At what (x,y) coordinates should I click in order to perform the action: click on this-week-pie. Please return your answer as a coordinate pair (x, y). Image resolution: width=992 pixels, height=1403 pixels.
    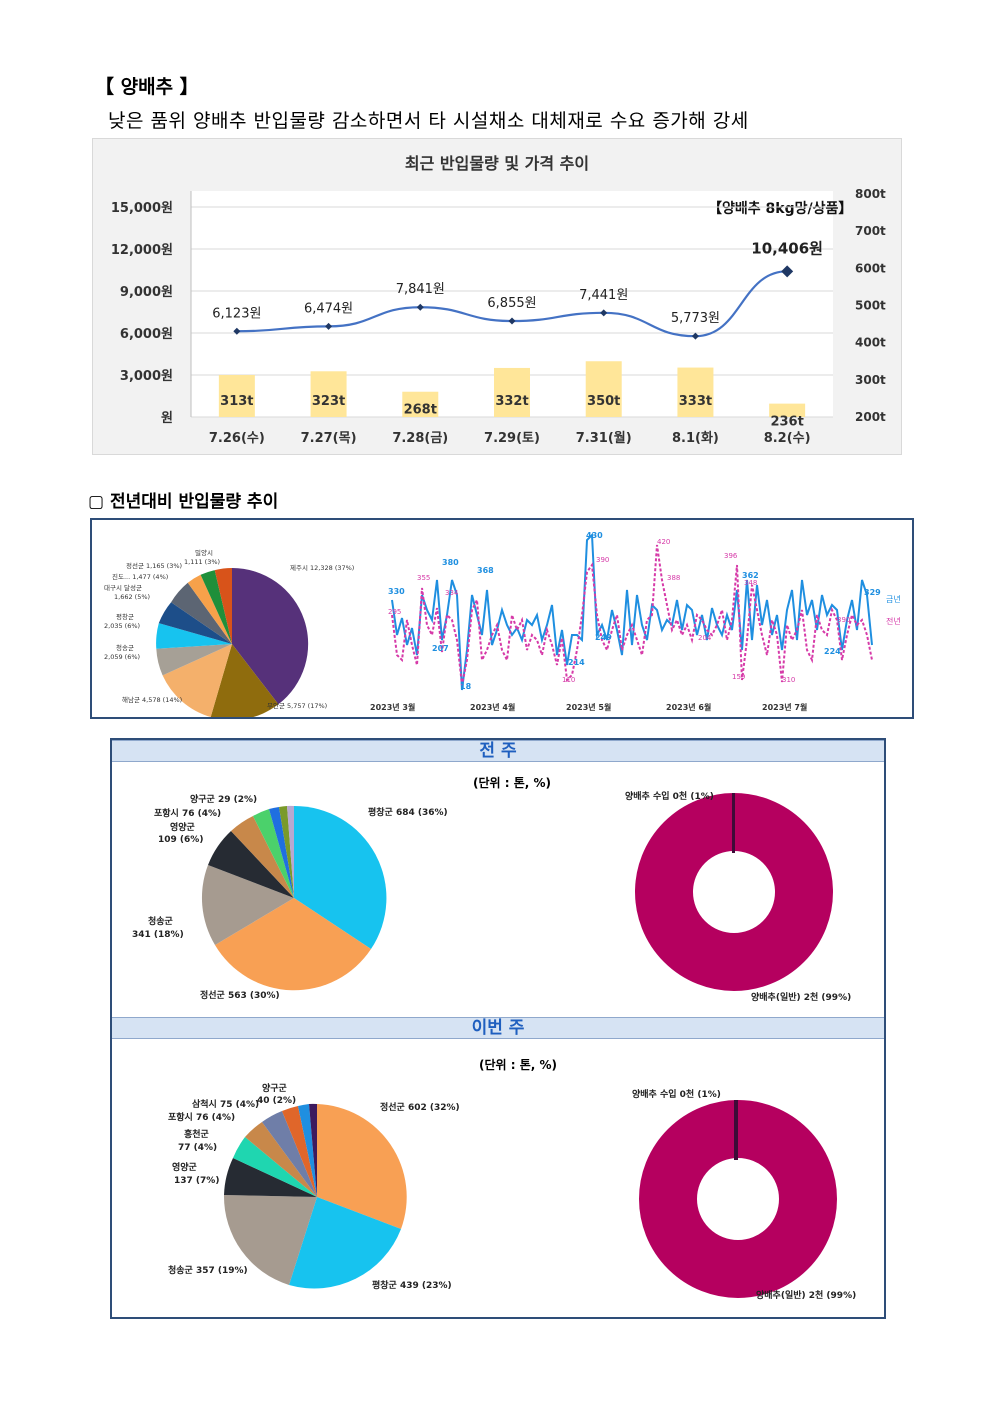
    Looking at the image, I should click on (315, 1196).